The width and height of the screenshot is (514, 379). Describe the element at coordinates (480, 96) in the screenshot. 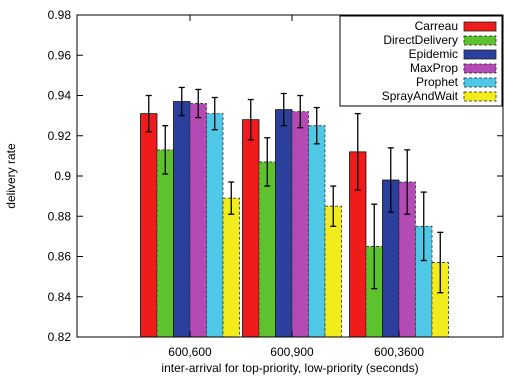

I see `legend-swatch-sprayandwait` at that location.